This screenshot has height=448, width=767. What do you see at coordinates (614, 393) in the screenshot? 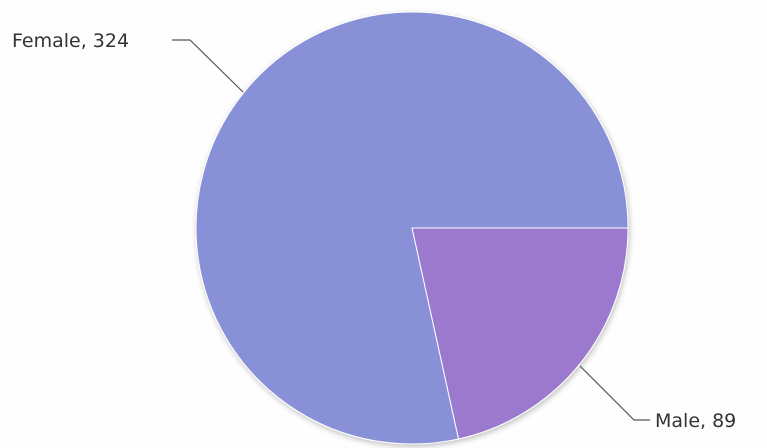
I see `slice-leader-line-male` at bounding box center [614, 393].